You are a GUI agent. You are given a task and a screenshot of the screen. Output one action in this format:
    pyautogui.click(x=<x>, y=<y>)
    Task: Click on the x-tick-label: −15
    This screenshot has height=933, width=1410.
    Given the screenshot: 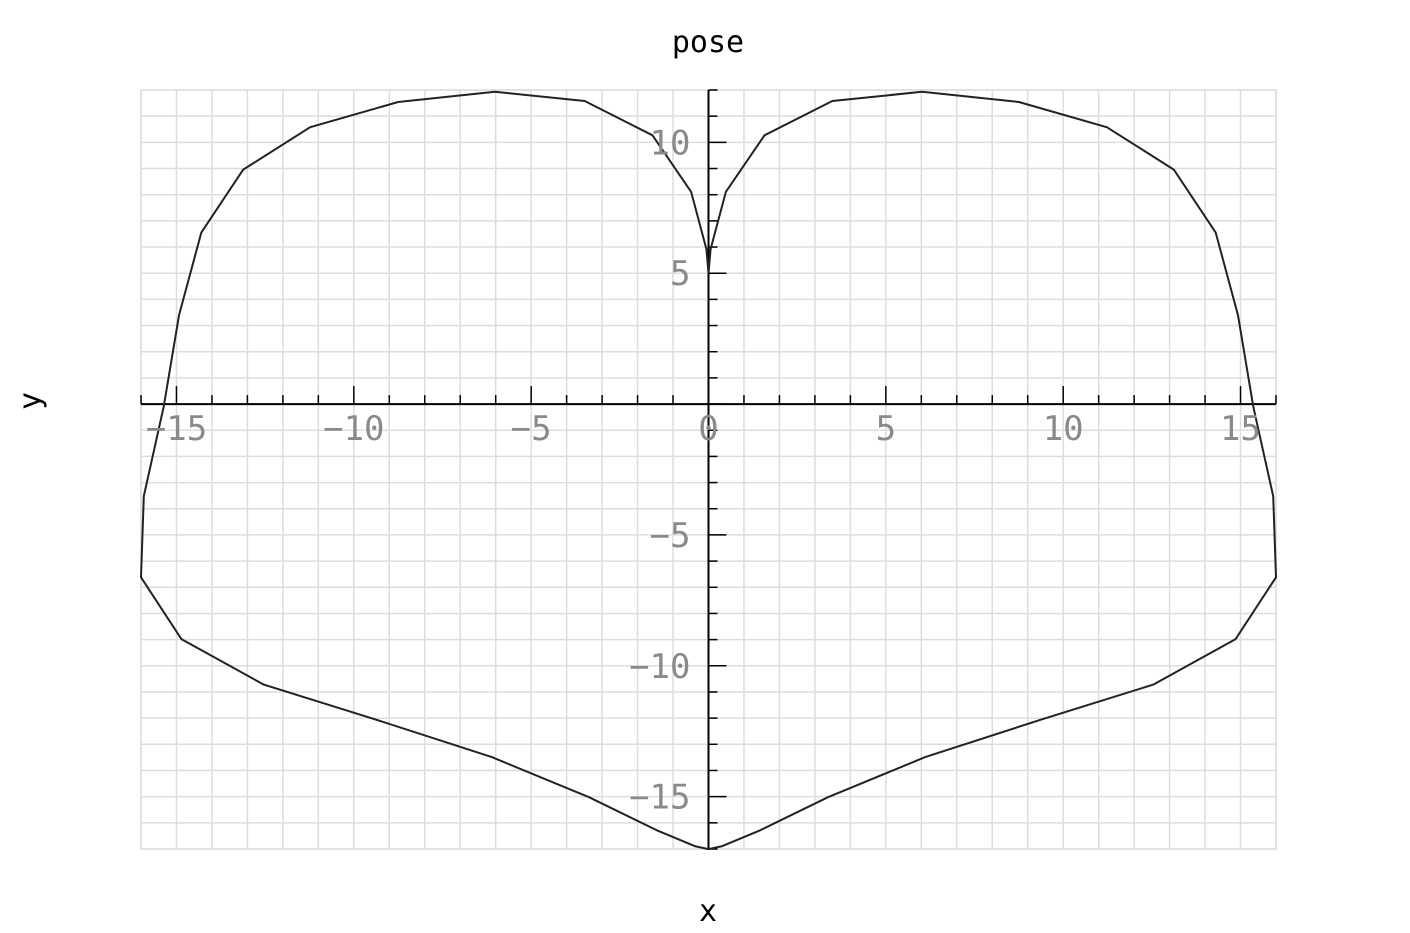 What is the action you would take?
    pyautogui.click(x=176, y=429)
    